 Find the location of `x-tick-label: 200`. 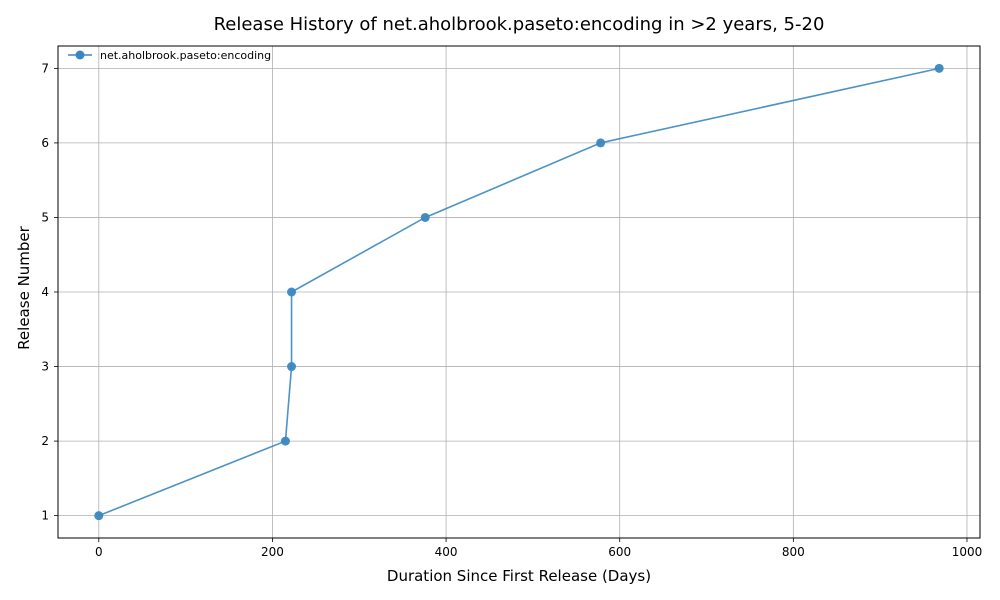

x-tick-label: 200 is located at coordinates (272, 552).